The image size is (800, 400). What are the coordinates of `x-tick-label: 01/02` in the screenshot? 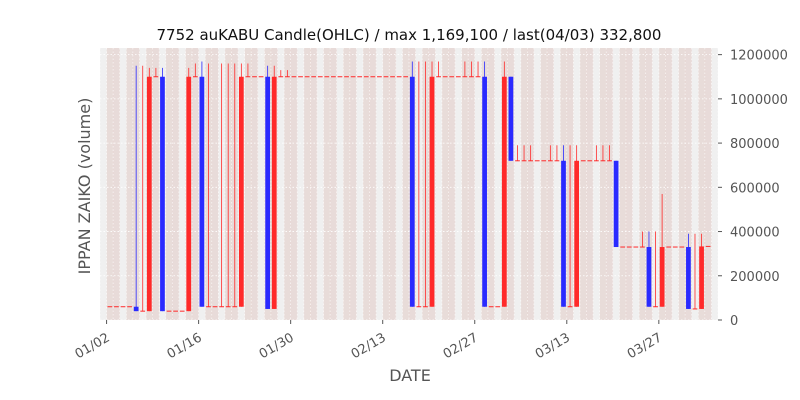 It's located at (93, 346).